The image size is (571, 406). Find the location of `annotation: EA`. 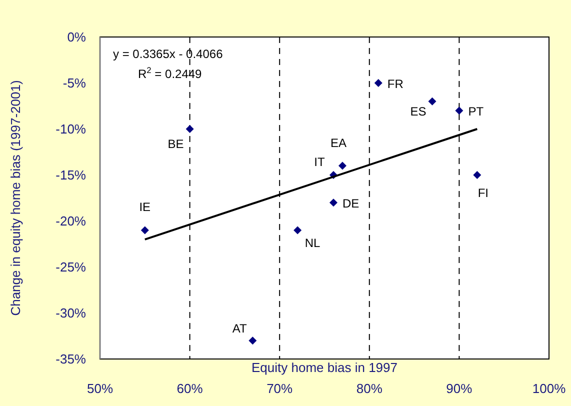

annotation: EA is located at coordinates (338, 143).